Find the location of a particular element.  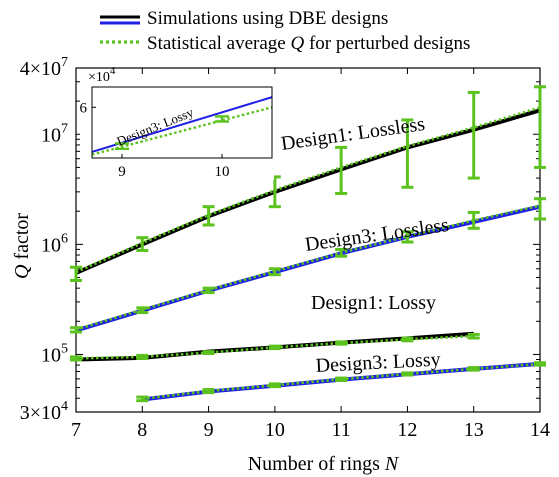

inset-series is located at coordinates (182, 126).